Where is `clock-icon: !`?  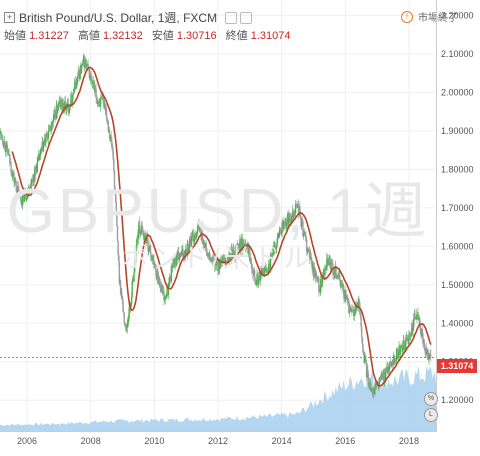 clock-icon: ! is located at coordinates (407, 16).